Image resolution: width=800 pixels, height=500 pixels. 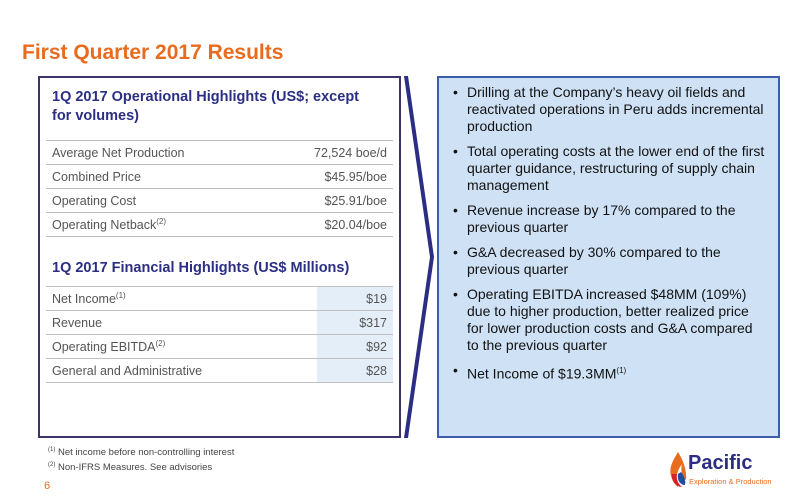 What do you see at coordinates (94, 200) in the screenshot?
I see `row-label-text: Operating Cost` at bounding box center [94, 200].